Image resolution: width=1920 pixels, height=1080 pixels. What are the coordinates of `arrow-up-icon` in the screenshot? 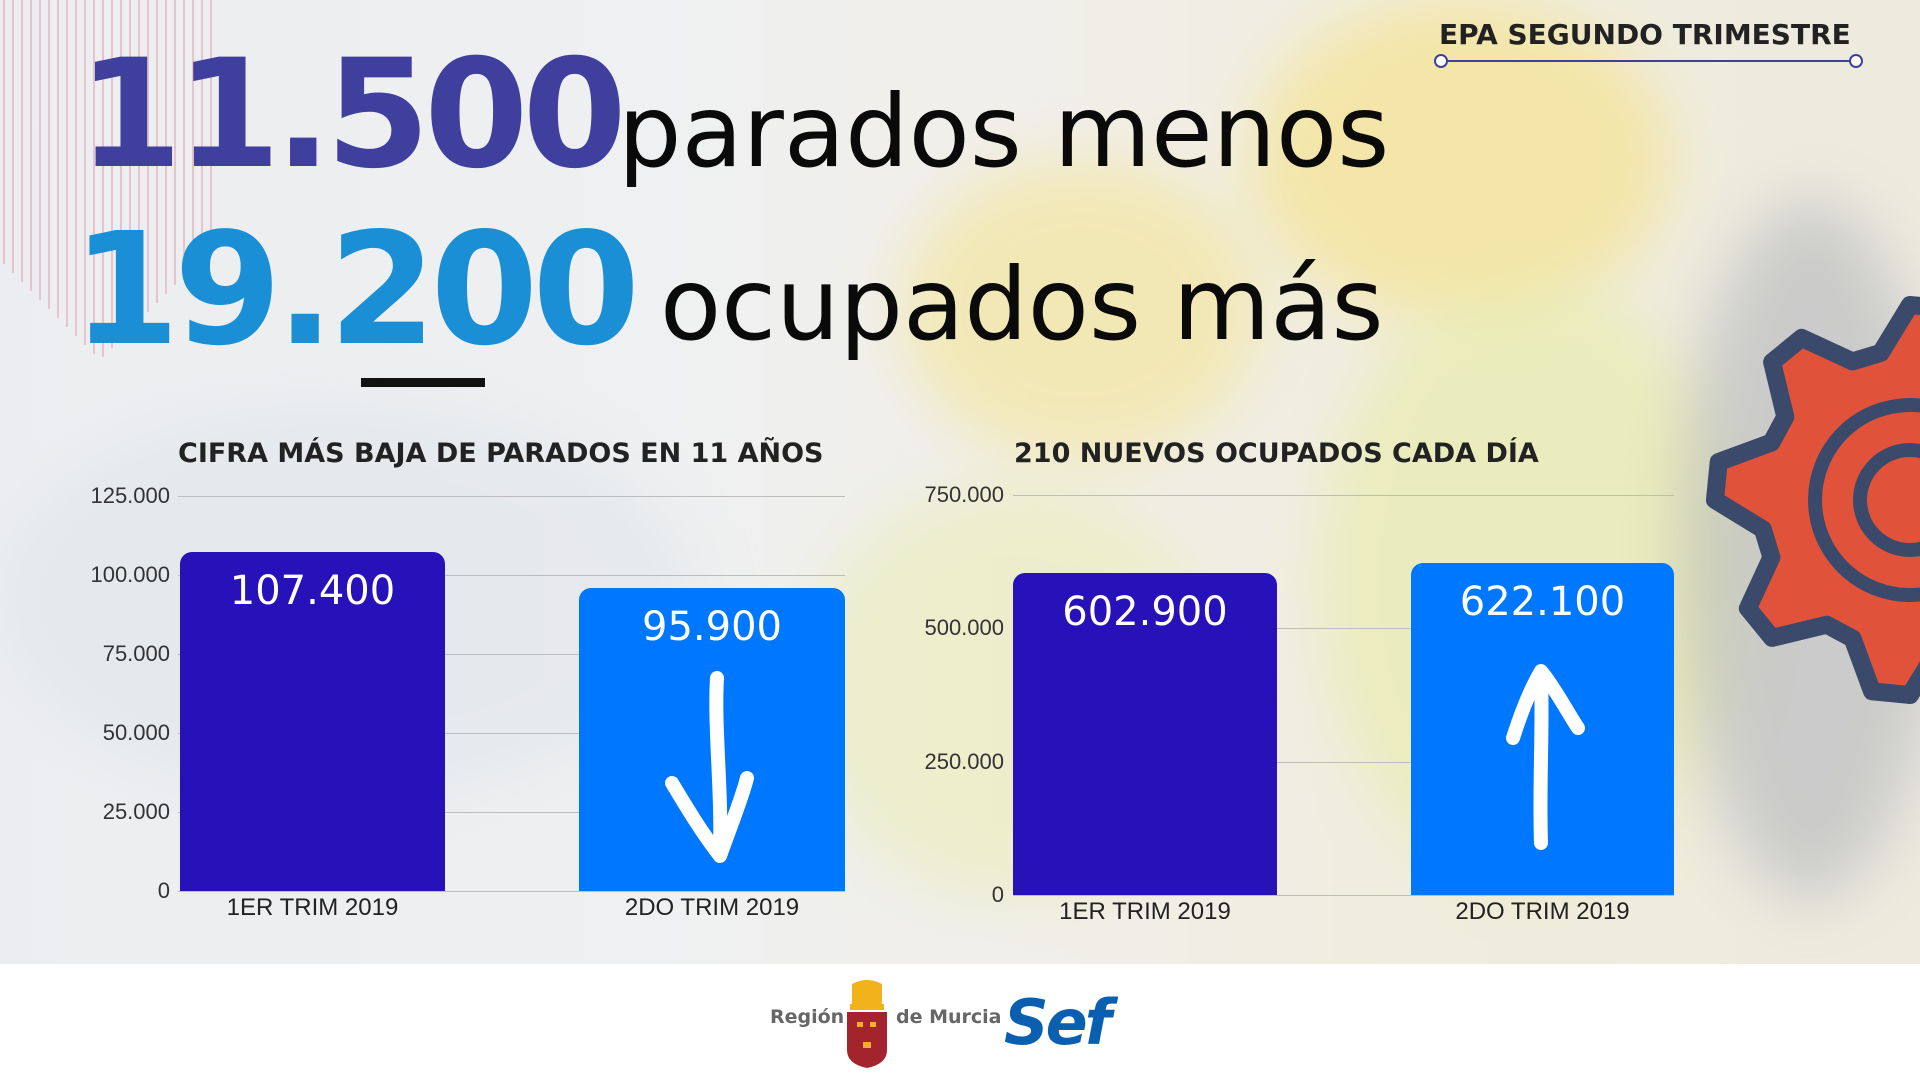 It's located at (1545, 757).